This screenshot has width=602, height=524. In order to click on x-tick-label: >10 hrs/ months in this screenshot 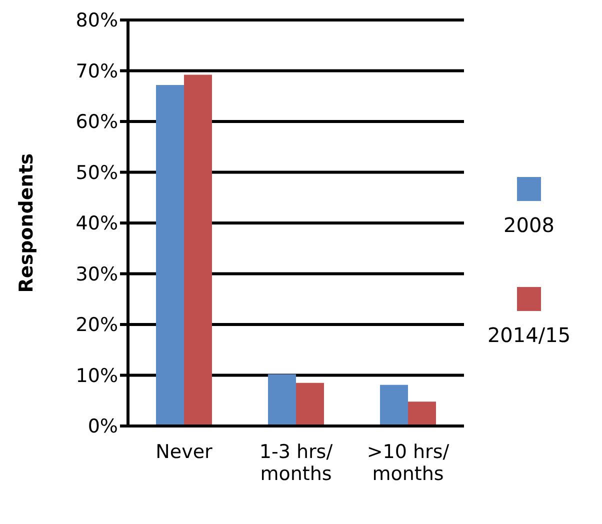, I will do `click(408, 463)`.